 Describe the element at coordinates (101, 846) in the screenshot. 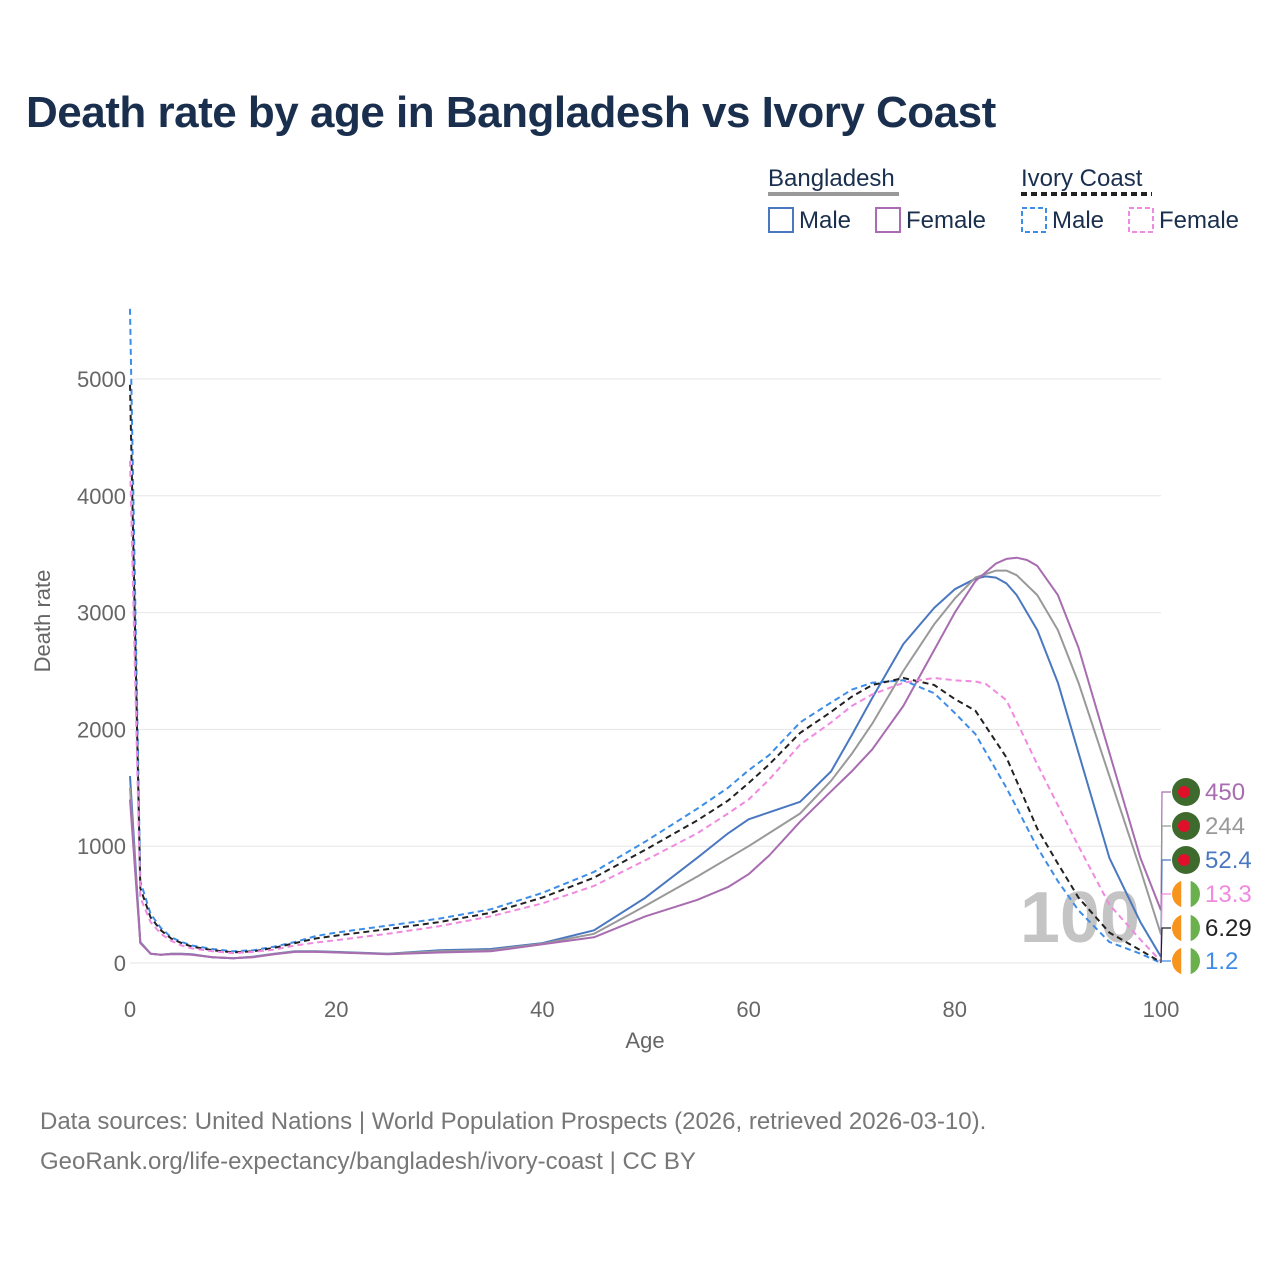

I see `y-tick-label: 1000` at that location.